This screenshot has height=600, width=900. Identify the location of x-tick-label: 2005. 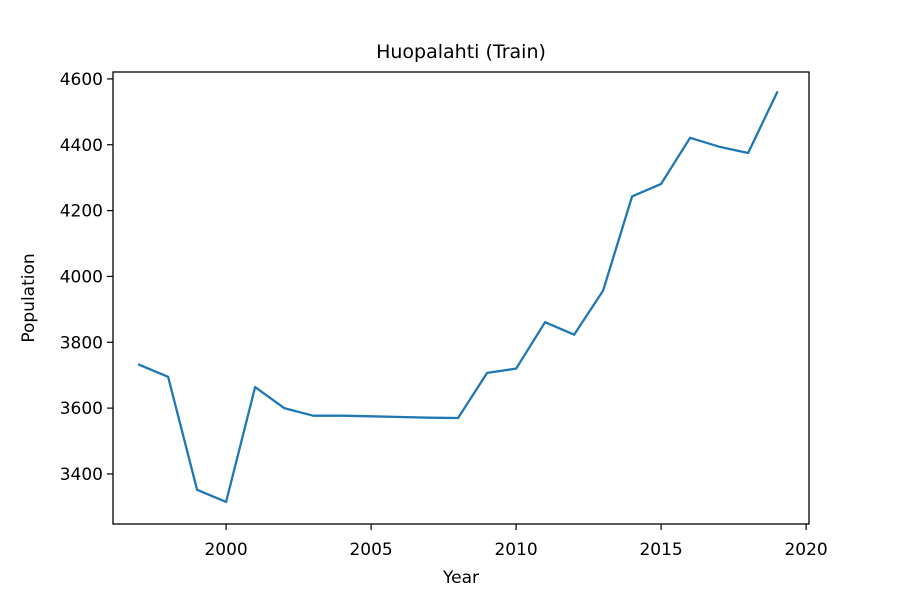
(370, 550).